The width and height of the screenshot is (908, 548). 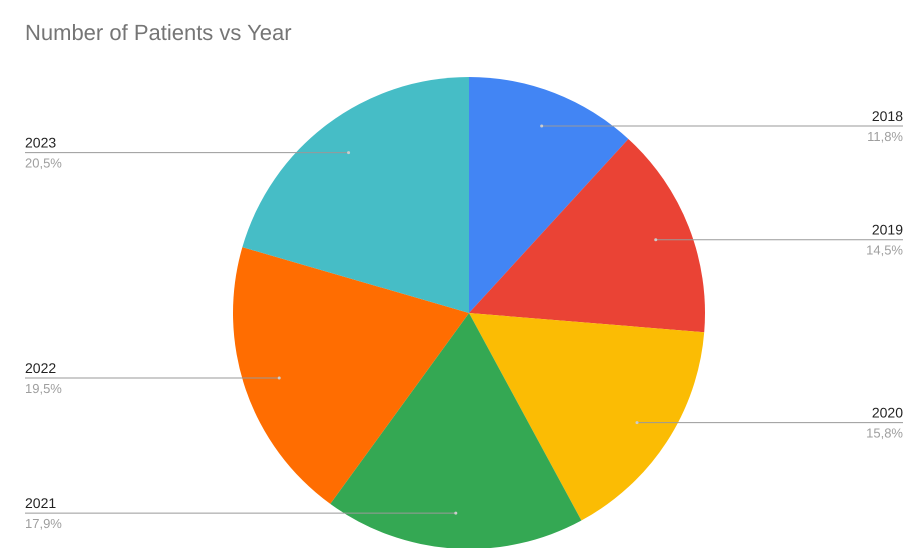 What do you see at coordinates (888, 412) in the screenshot?
I see `slice-label: 2020` at bounding box center [888, 412].